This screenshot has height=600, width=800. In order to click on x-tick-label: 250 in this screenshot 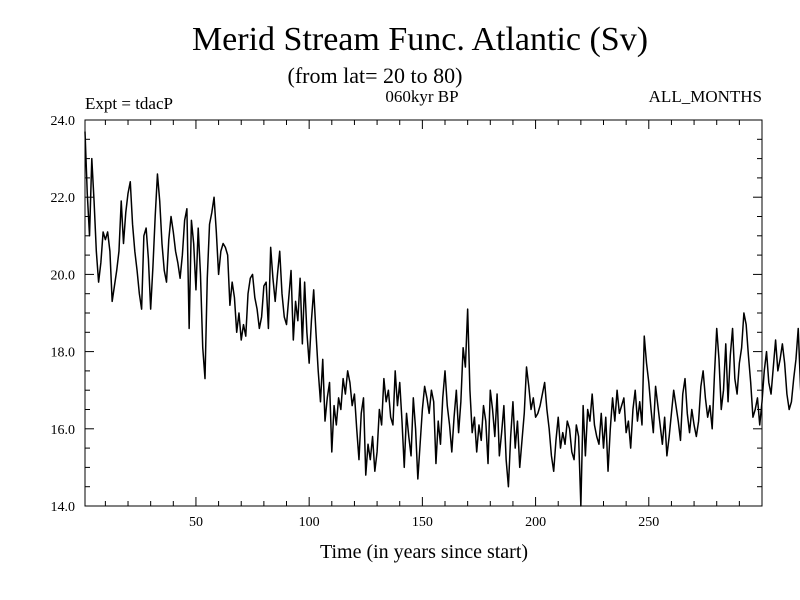, I will do `click(648, 522)`.